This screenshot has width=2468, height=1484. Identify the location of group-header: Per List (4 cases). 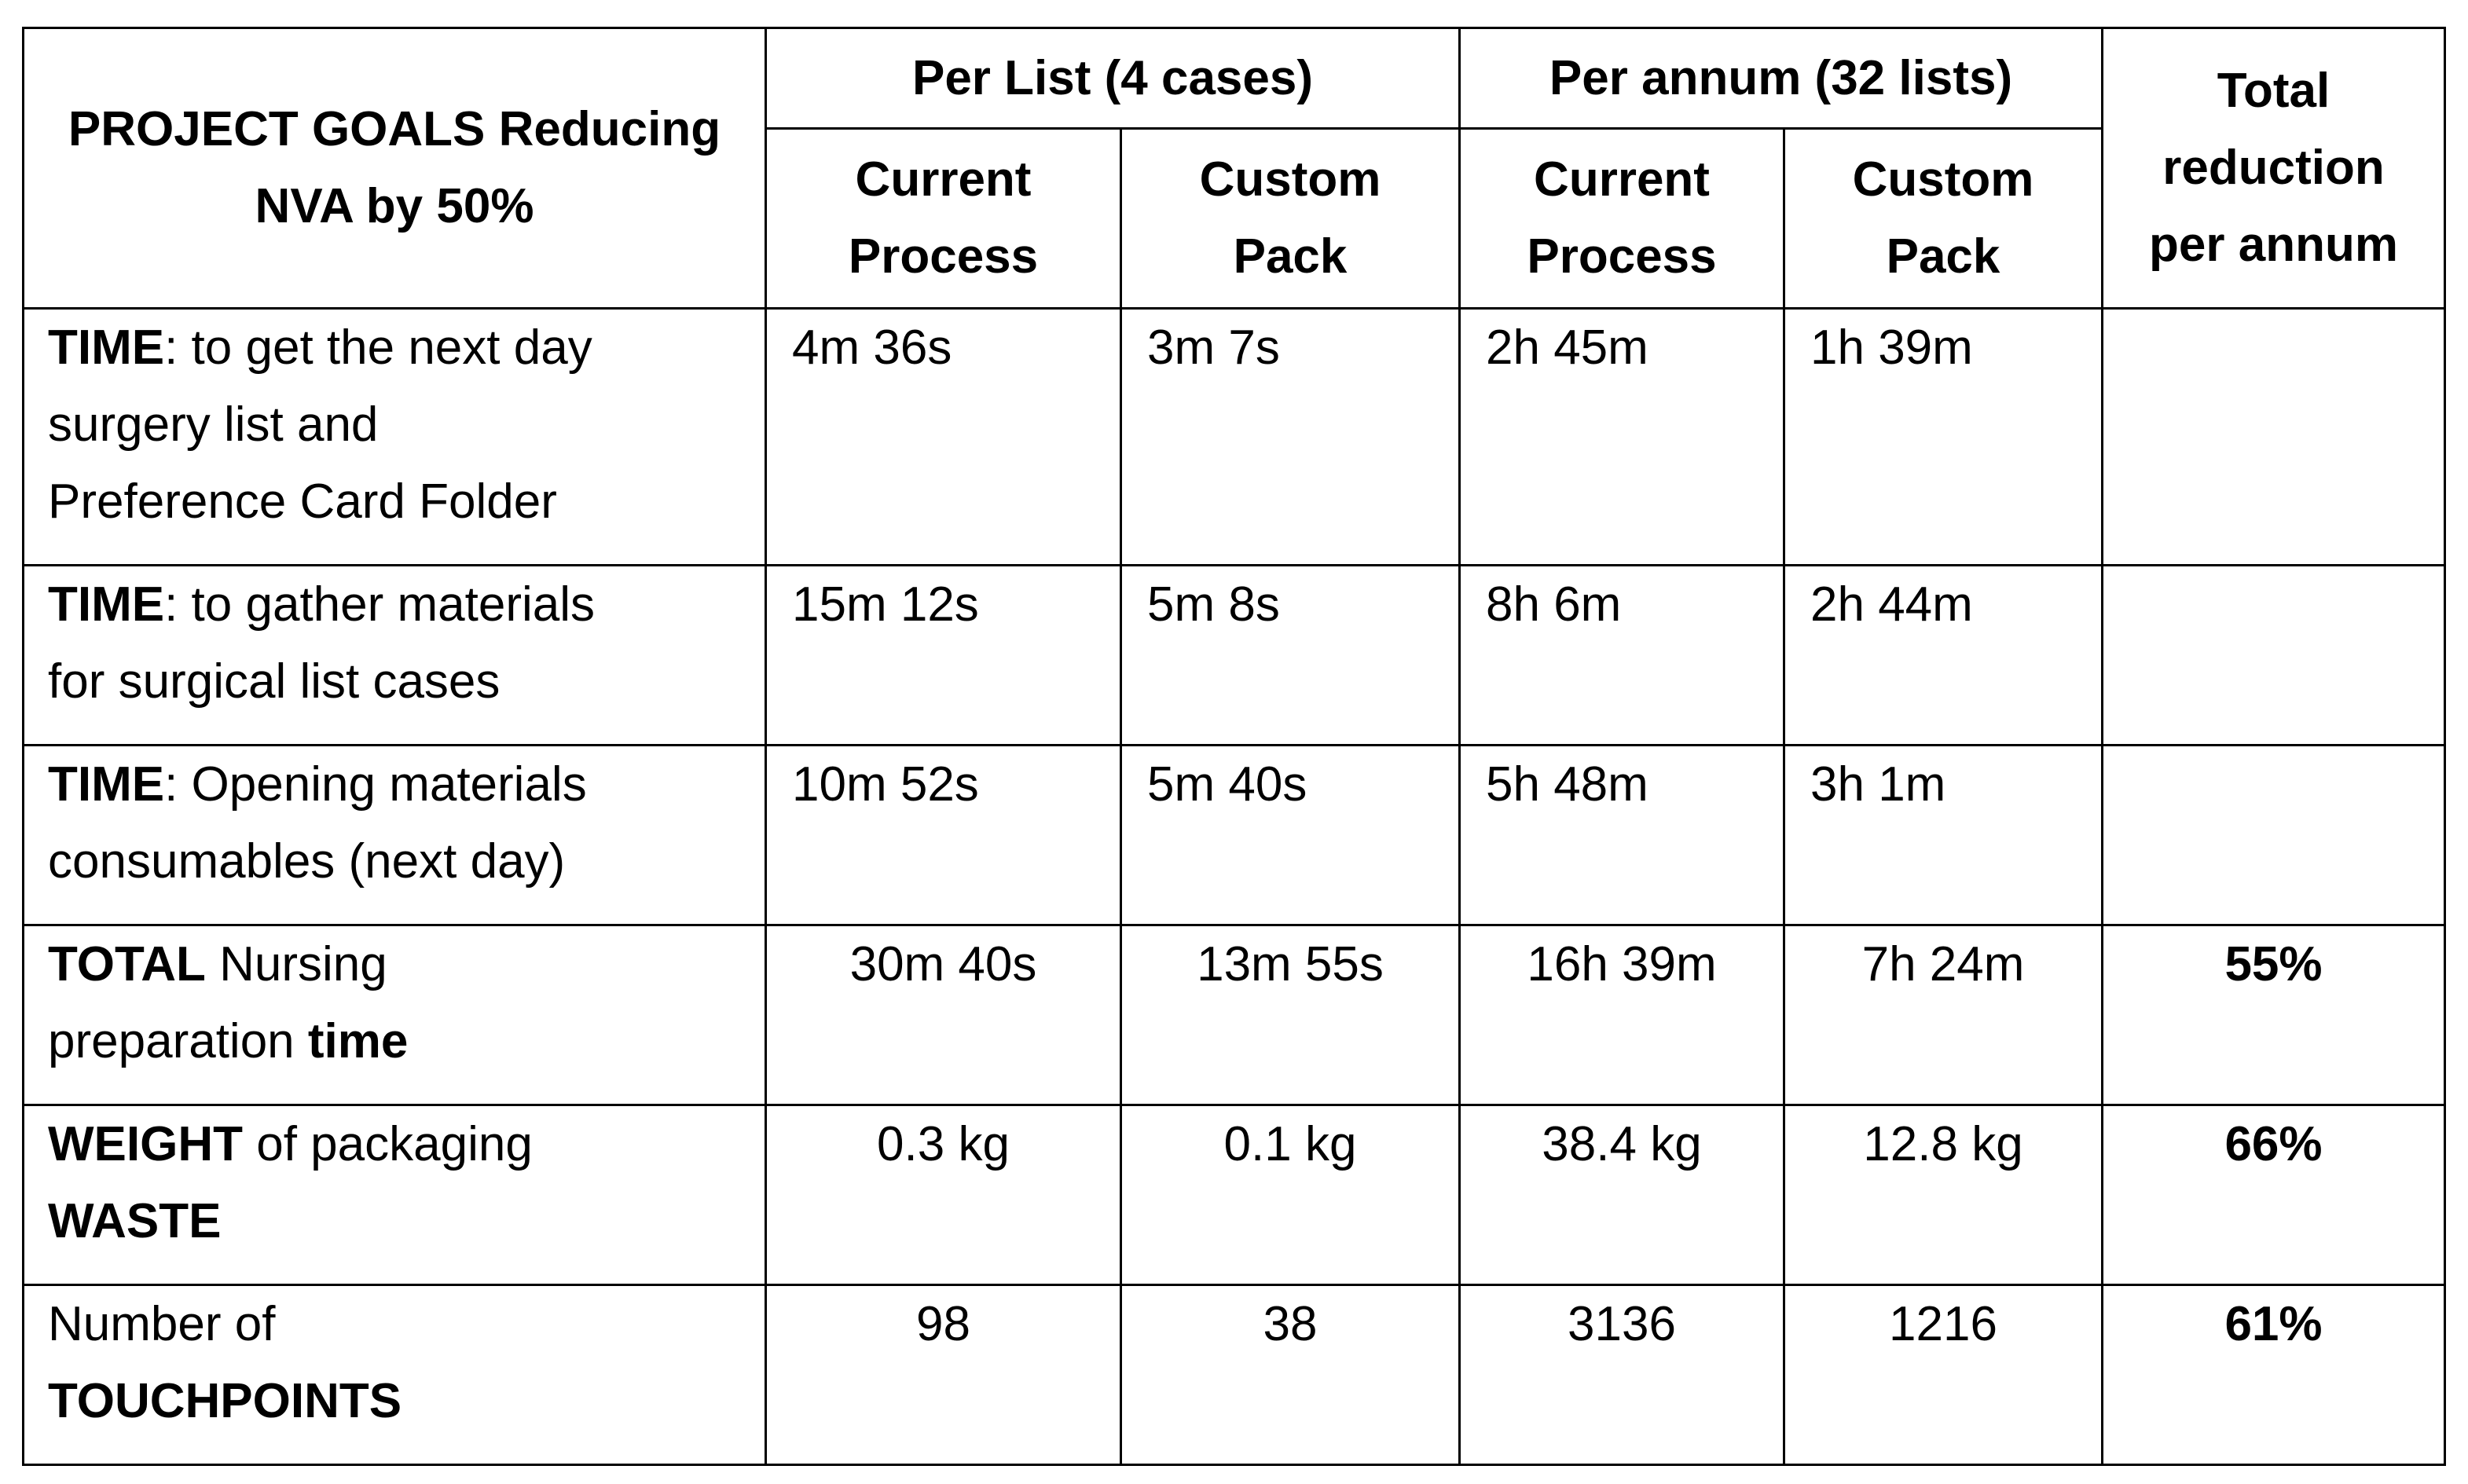
(1113, 78).